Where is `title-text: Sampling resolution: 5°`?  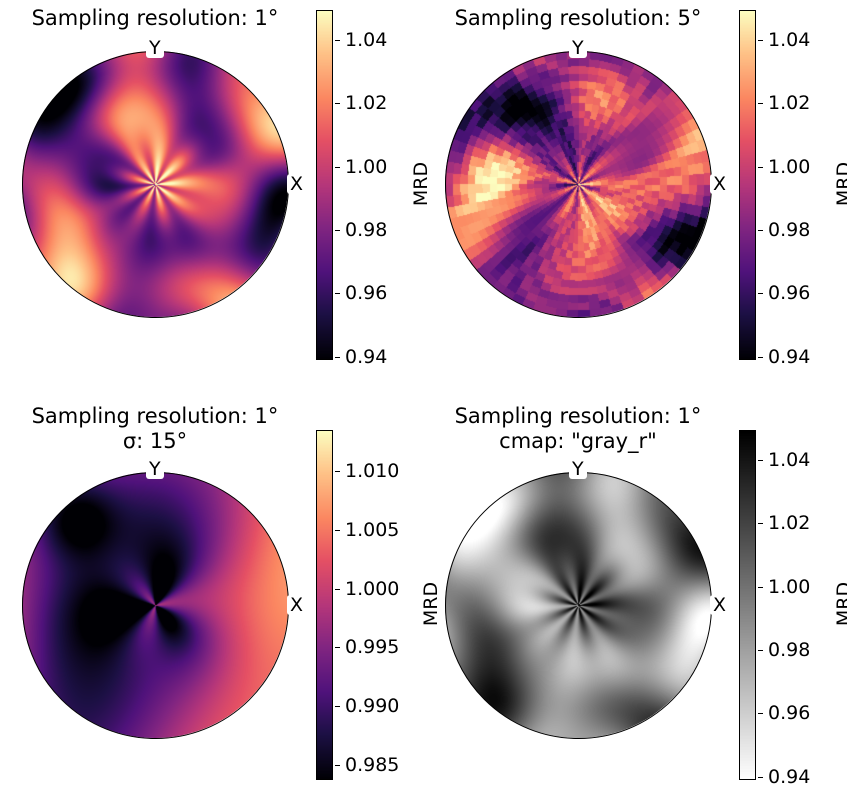
title-text: Sampling resolution: 5° is located at coordinates (578, 18).